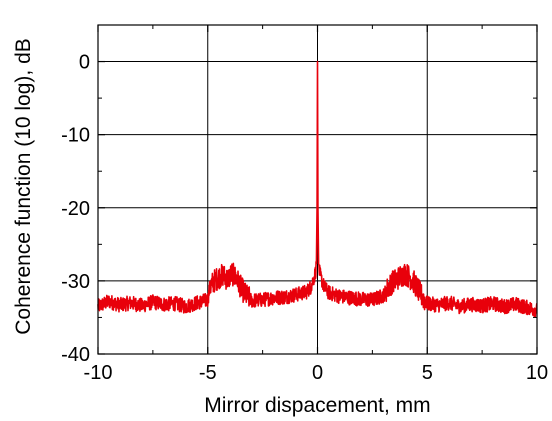 This screenshot has height=421, width=552. What do you see at coordinates (75, 282) in the screenshot?
I see `y-tick-label: -30` at bounding box center [75, 282].